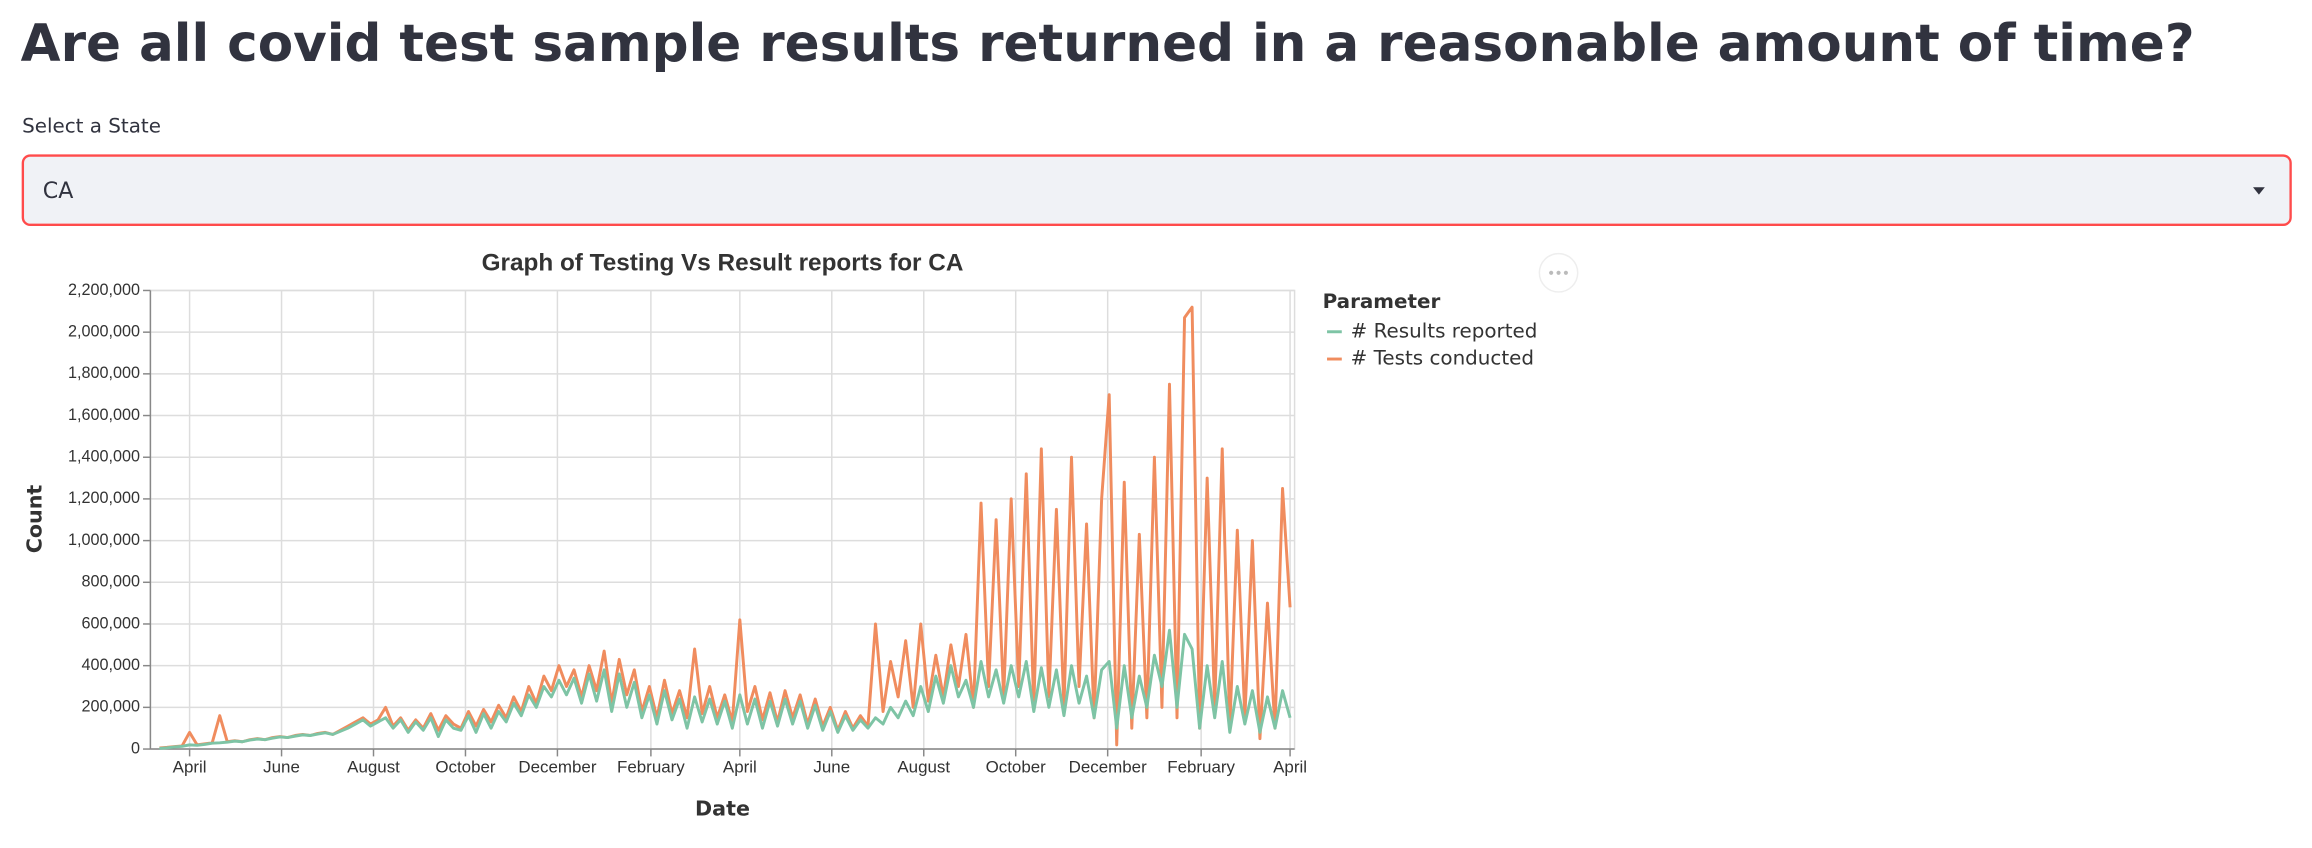 This screenshot has width=2312, height=848. What do you see at coordinates (58, 191) in the screenshot?
I see `select-value: CA` at bounding box center [58, 191].